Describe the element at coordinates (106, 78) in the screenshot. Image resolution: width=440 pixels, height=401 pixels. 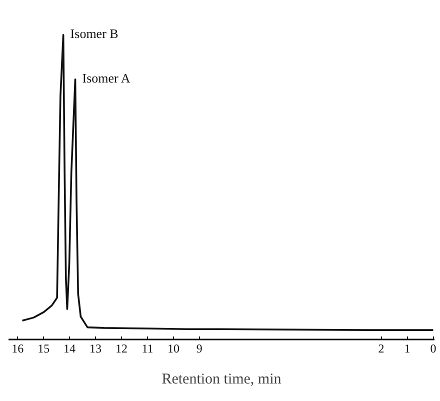
I see `annotation: Isomer A` at that location.